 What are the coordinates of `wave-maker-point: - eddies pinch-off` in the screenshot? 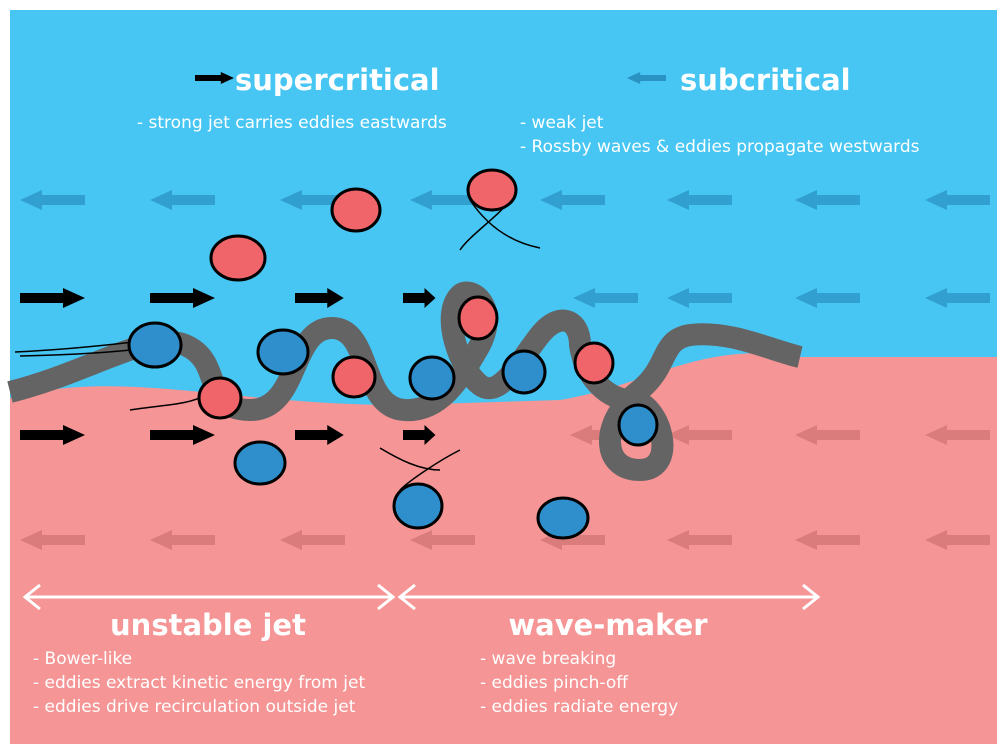 It's located at (554, 683).